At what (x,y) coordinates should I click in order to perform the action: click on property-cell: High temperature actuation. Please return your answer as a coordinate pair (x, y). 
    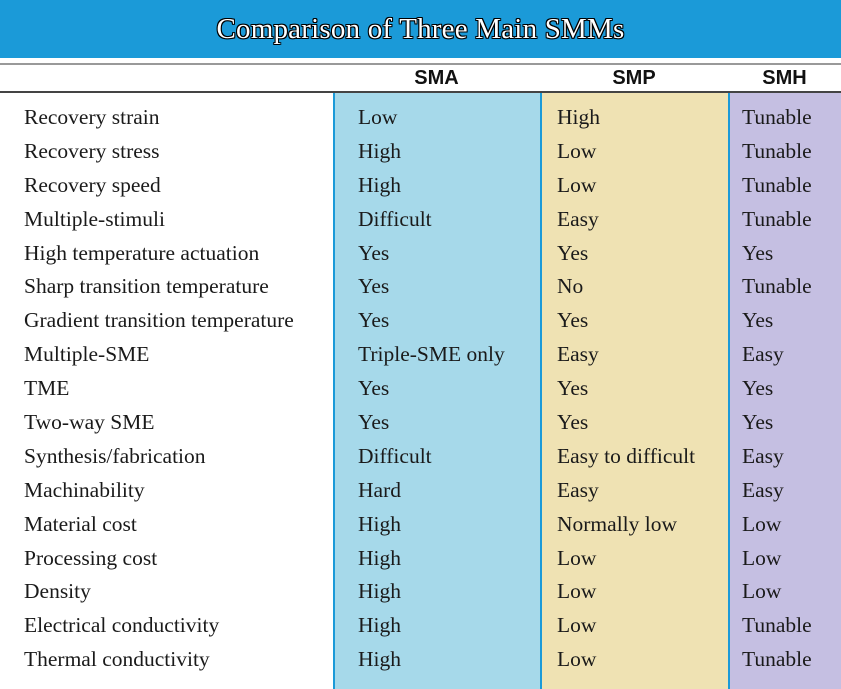
    Looking at the image, I should click on (142, 252).